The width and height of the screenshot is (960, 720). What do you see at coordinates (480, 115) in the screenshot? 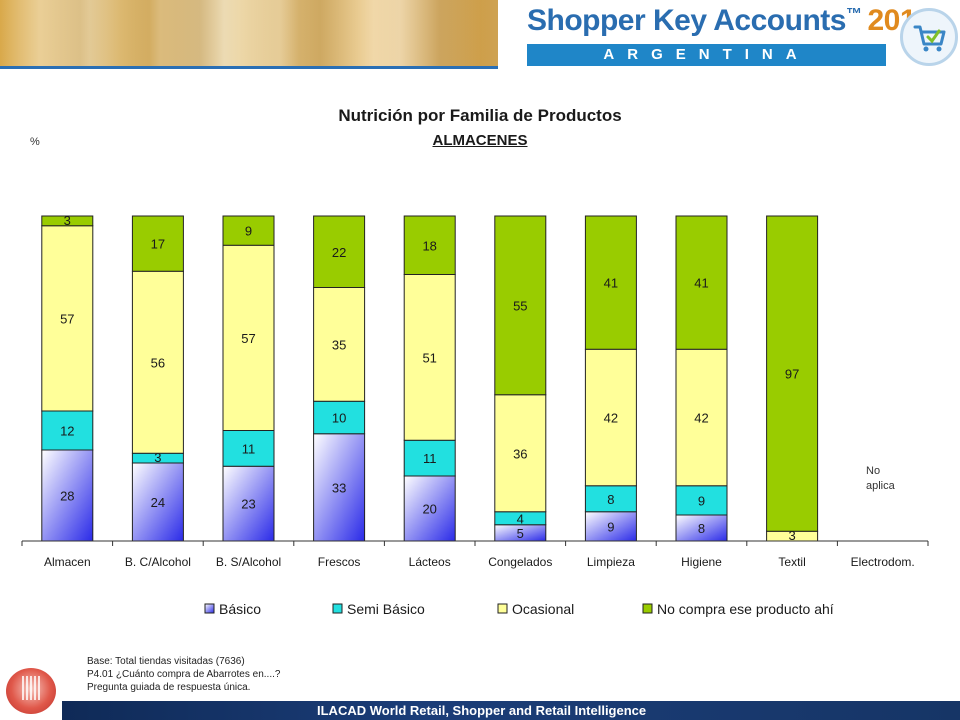
I see `chart-title: Nutrición por Familia de Productos` at bounding box center [480, 115].